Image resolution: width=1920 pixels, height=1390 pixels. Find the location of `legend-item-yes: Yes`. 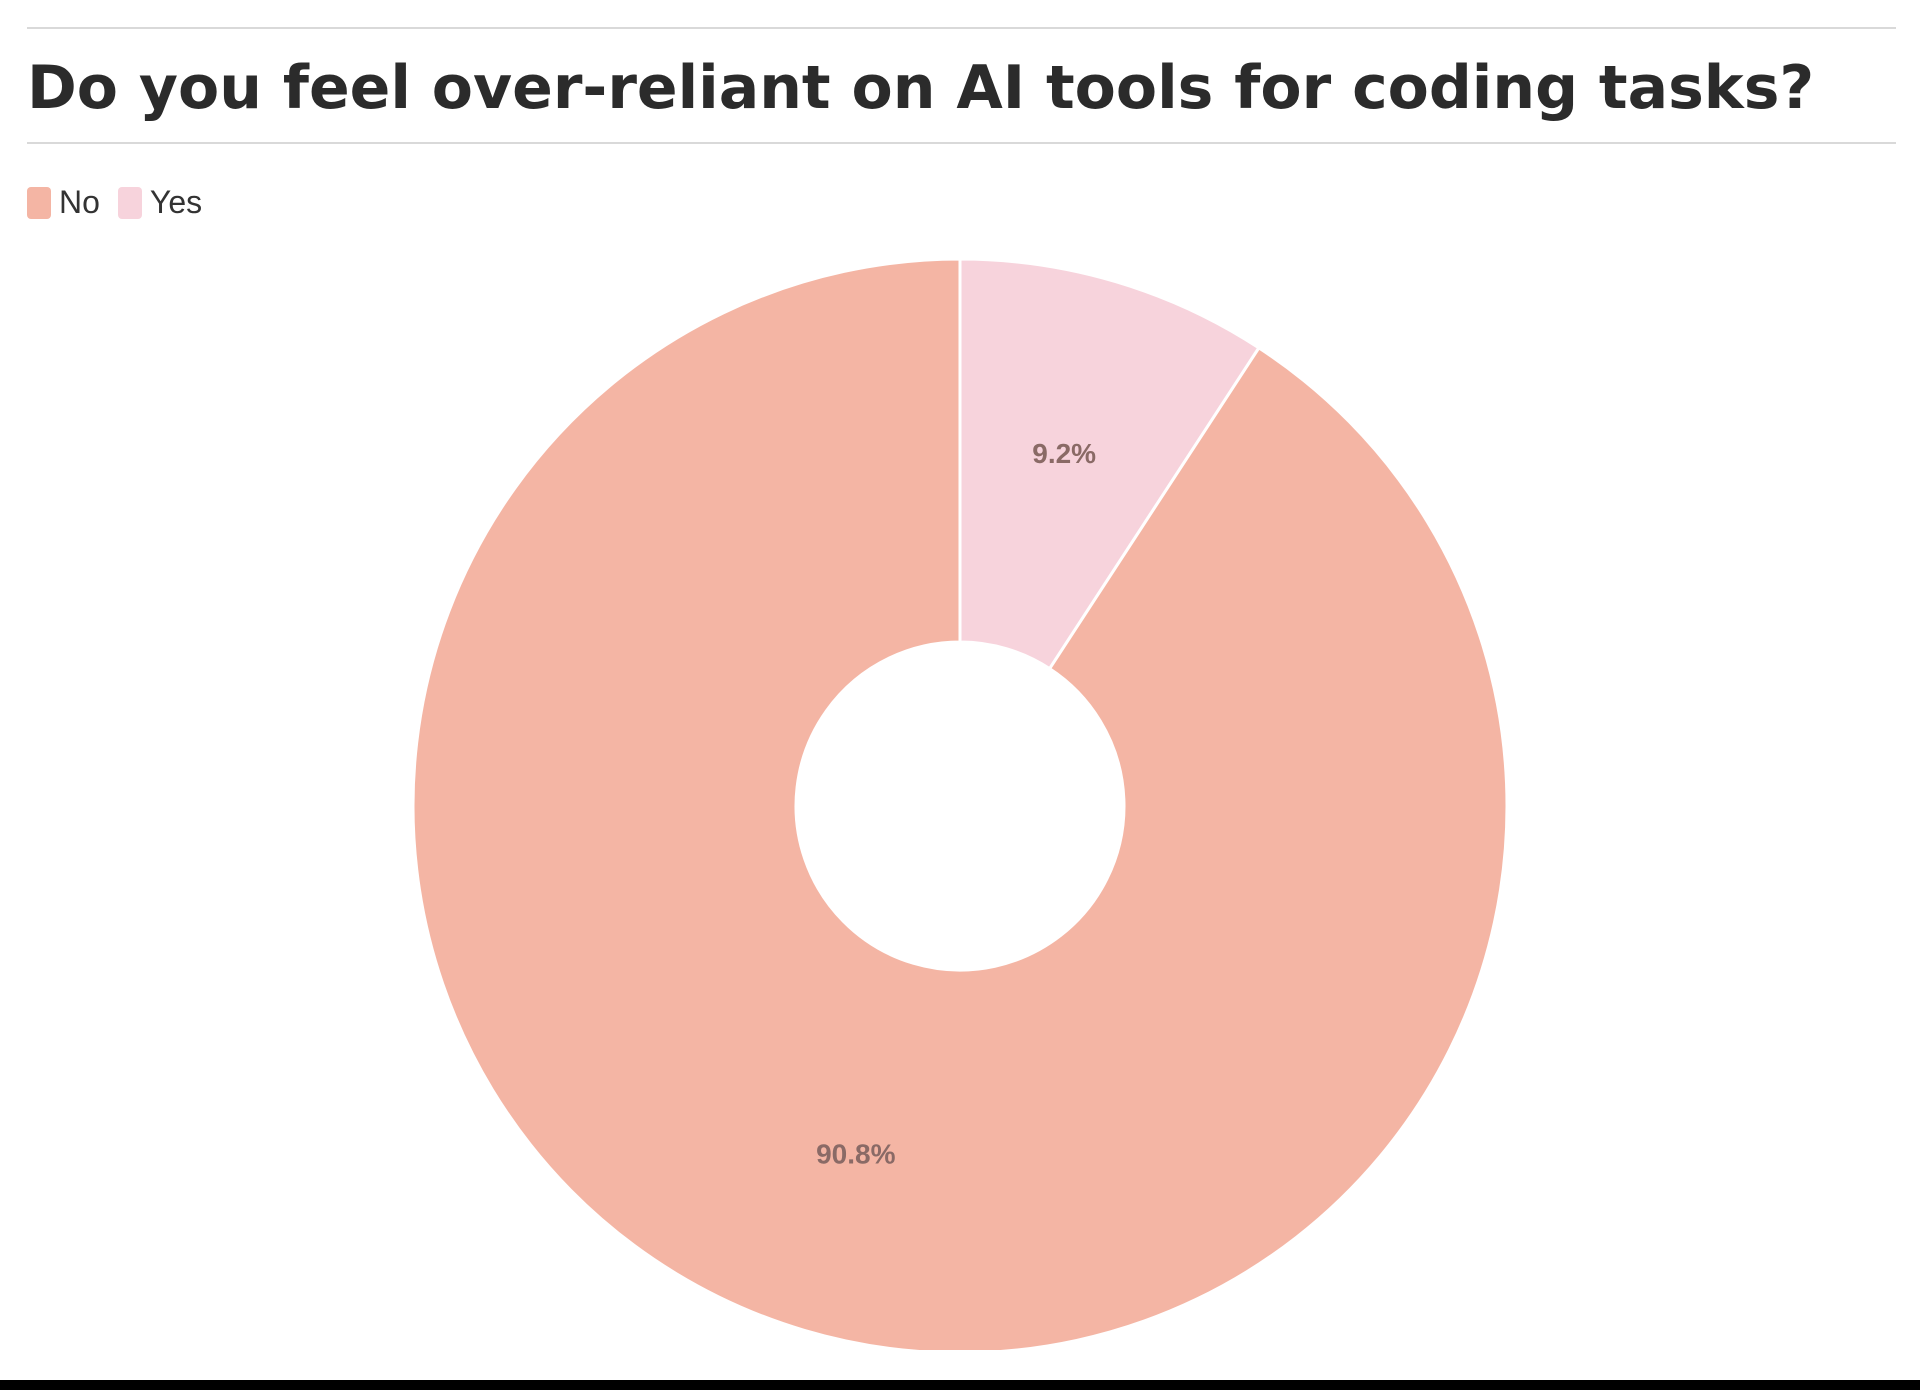

legend-item-yes: Yes is located at coordinates (160, 202).